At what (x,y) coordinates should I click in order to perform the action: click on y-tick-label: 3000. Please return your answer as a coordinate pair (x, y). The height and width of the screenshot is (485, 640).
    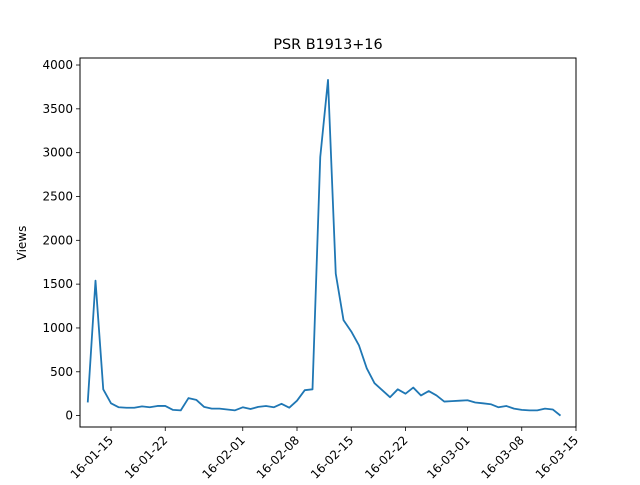
    Looking at the image, I should click on (57, 153).